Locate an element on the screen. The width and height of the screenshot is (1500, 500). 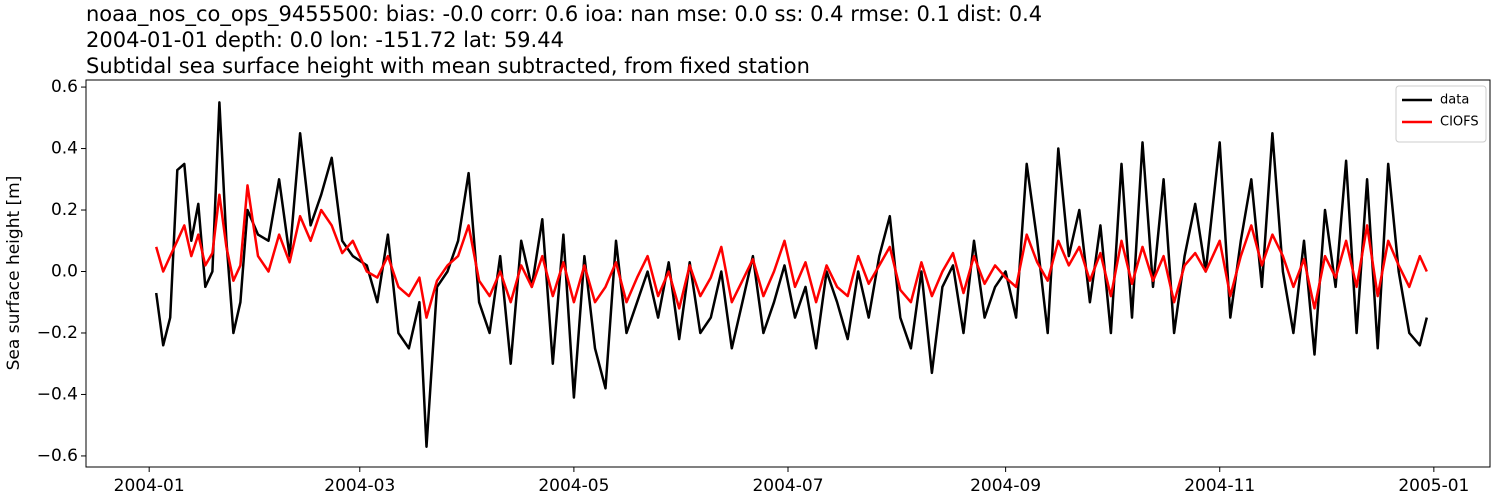
x-tick-label: 2005-01 is located at coordinates (1433, 486).